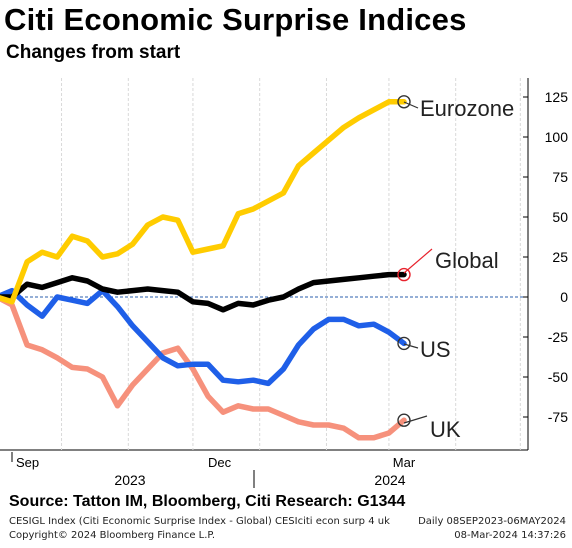  What do you see at coordinates (411, 346) in the screenshot?
I see `leader-line-us` at bounding box center [411, 346].